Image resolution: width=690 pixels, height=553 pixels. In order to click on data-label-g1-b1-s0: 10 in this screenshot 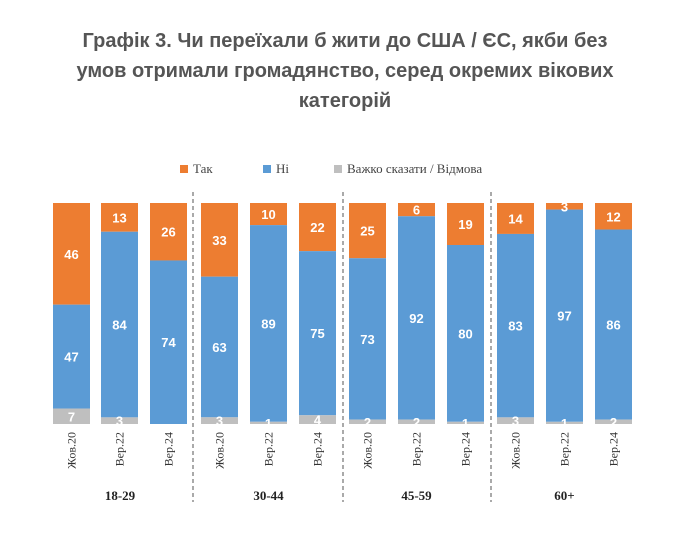, I will do `click(268, 214)`.